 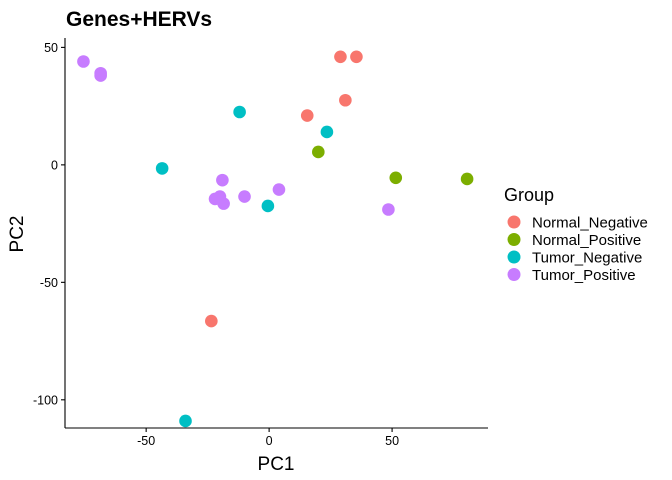 What do you see at coordinates (54, 165) in the screenshot?
I see `y-tick-label: 0` at bounding box center [54, 165].